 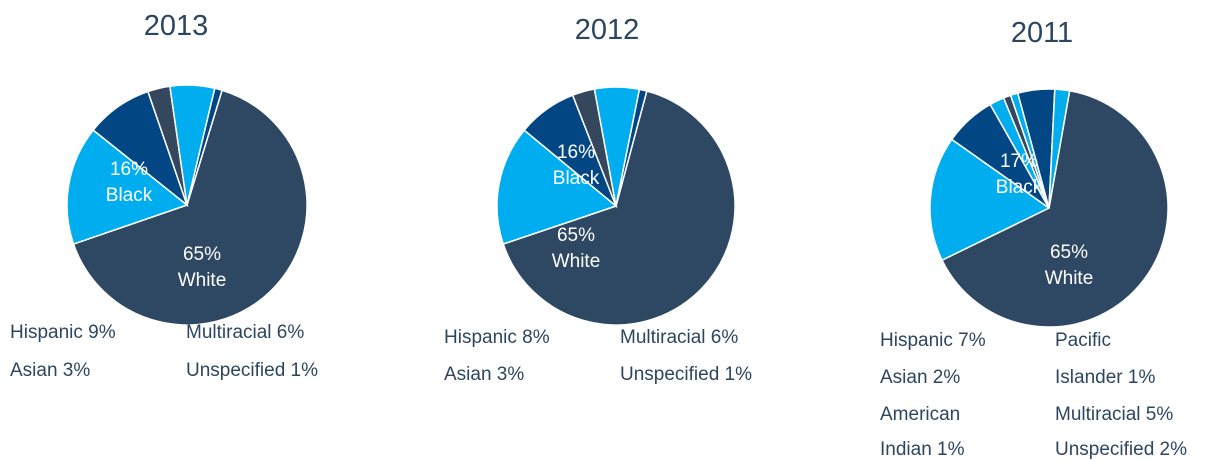 I want to click on legend-asian: Asian 2%, so click(x=920, y=377).